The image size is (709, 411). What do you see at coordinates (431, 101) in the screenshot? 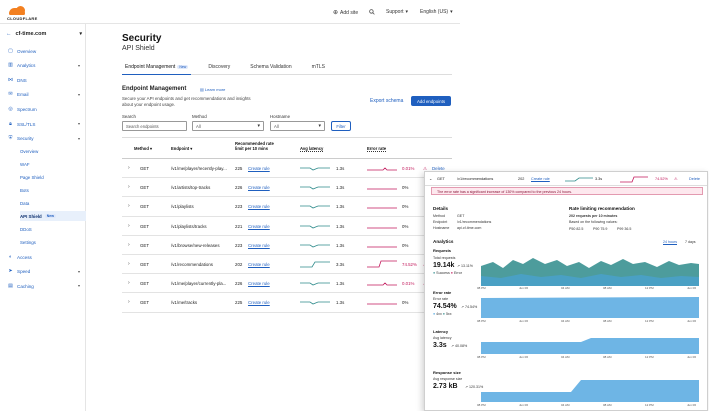
I see `add-endpoints-button: Add endpoints` at bounding box center [431, 101].